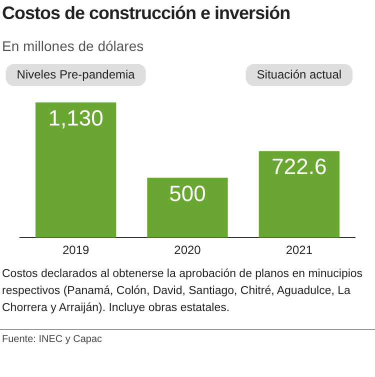 The image size is (375, 377). Describe the element at coordinates (76, 74) in the screenshot. I see `text: Niveles Pre-pandemia` at that location.